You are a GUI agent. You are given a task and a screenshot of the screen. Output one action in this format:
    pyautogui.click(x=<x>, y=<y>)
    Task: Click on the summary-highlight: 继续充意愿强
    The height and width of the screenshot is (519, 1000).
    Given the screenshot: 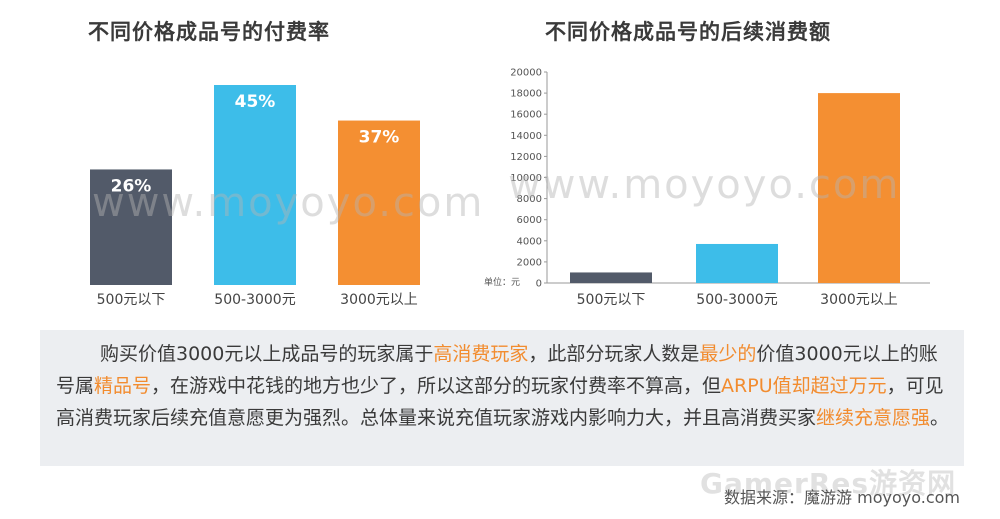 What is the action you would take?
    pyautogui.click(x=873, y=418)
    